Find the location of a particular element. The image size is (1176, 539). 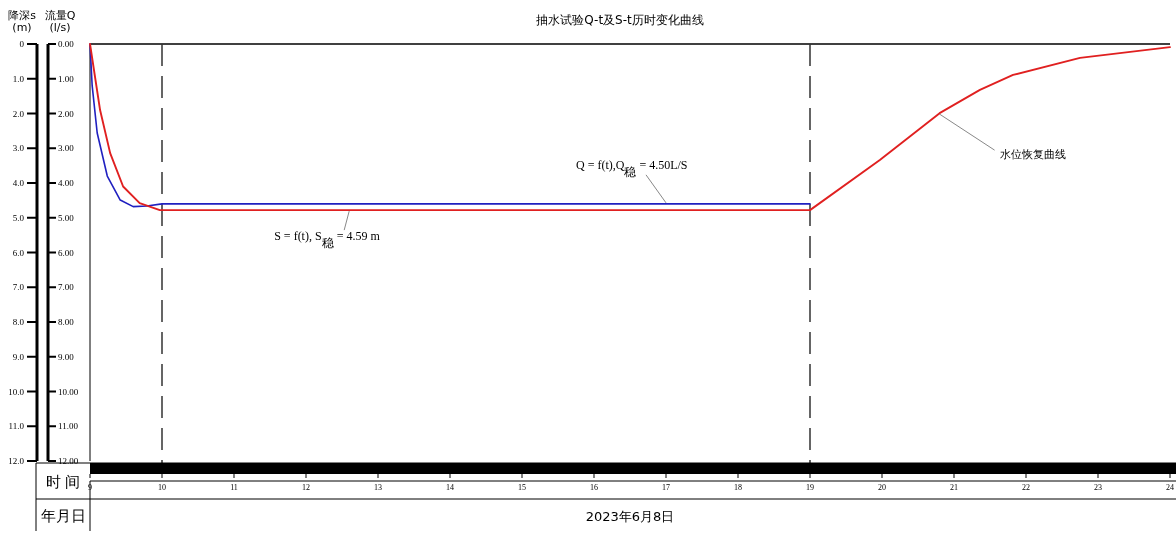

y2-tick-label: 0.00 is located at coordinates (66, 44).